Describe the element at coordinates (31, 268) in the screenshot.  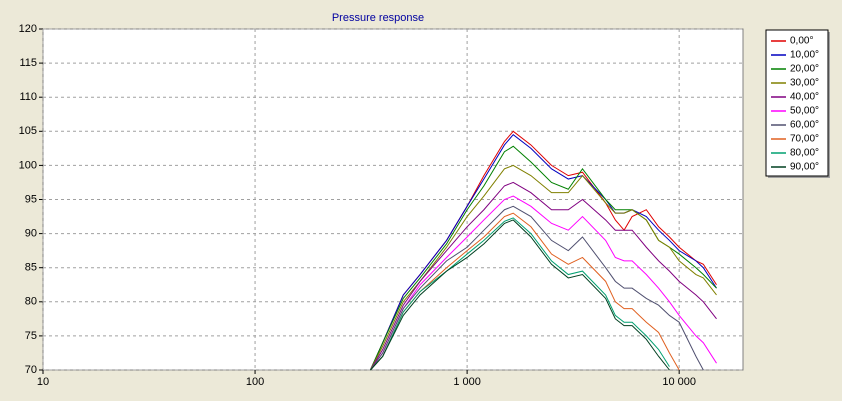
I see `y-tick-label: 85` at that location.